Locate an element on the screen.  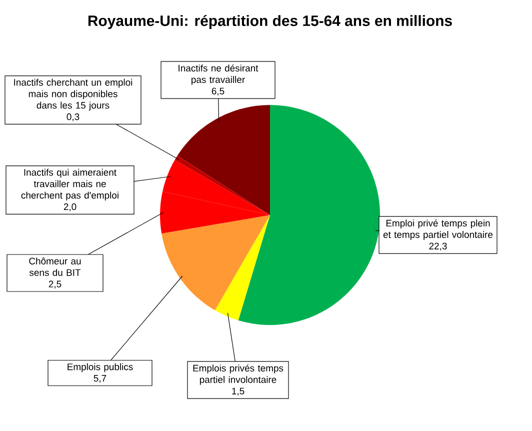
data-label: 1,5 is located at coordinates (238, 392).